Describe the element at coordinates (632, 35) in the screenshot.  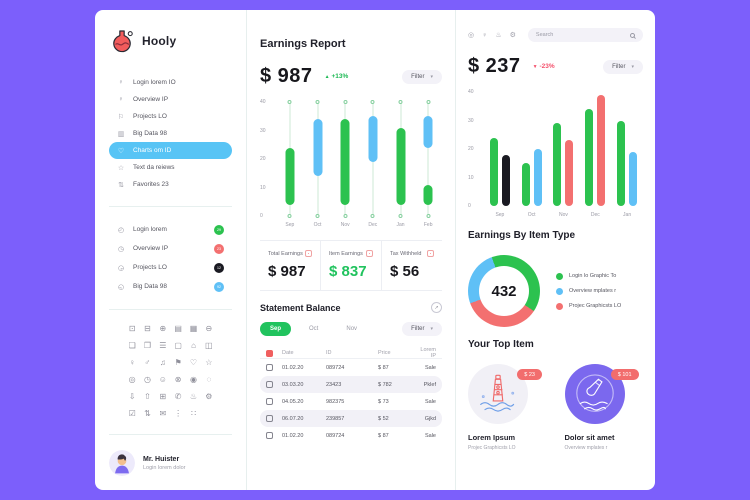
I see `search-icon` at that location.